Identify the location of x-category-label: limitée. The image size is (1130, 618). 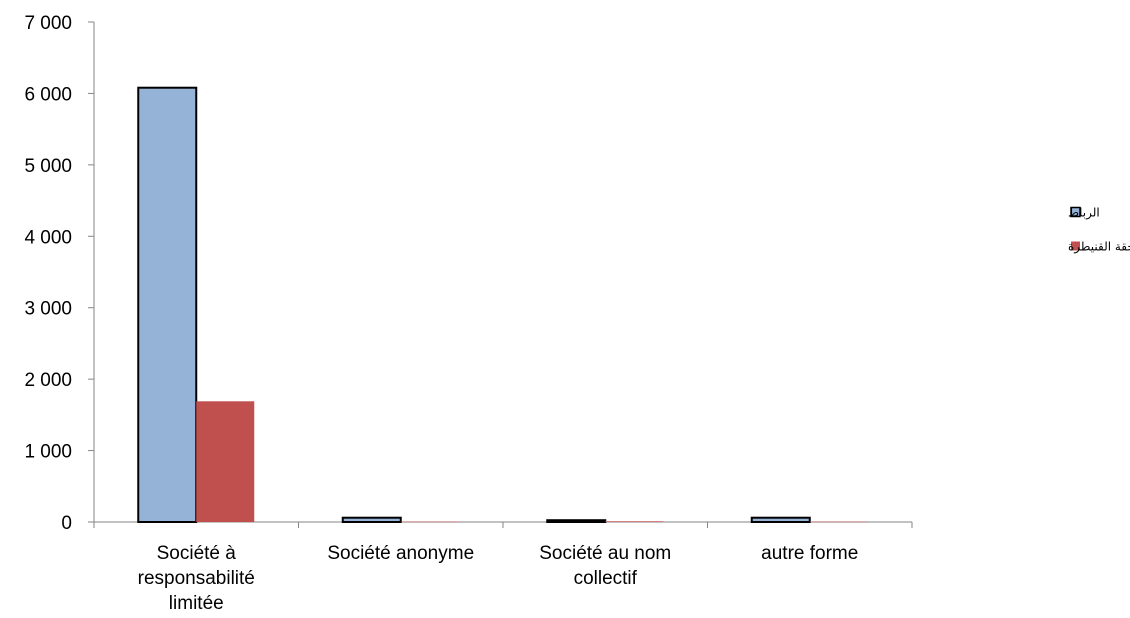
(196, 603).